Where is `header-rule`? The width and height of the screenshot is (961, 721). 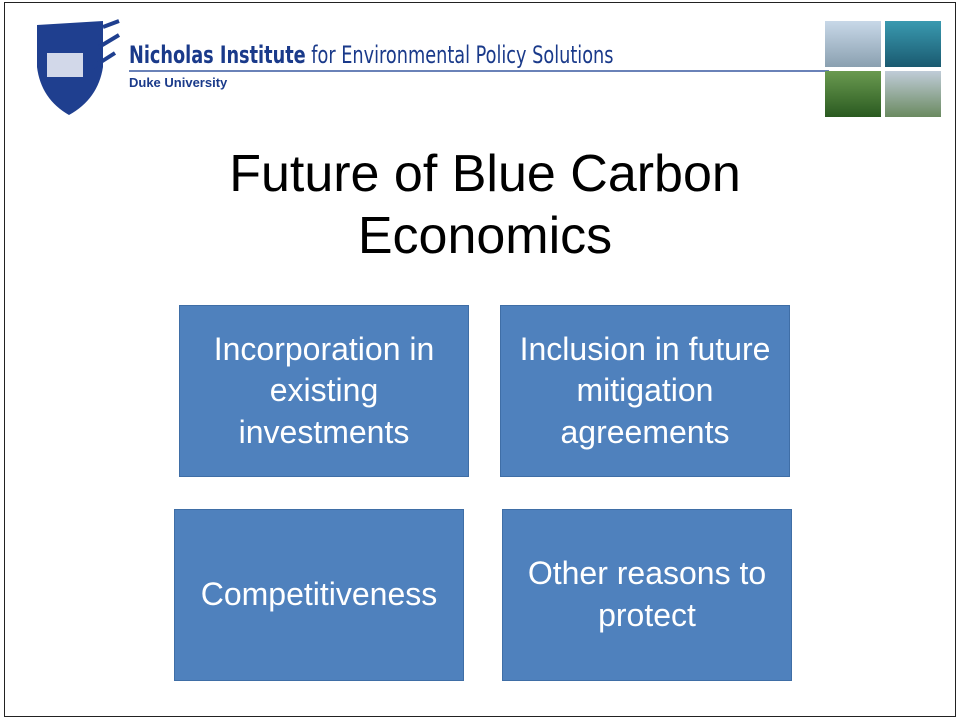 header-rule is located at coordinates (479, 71).